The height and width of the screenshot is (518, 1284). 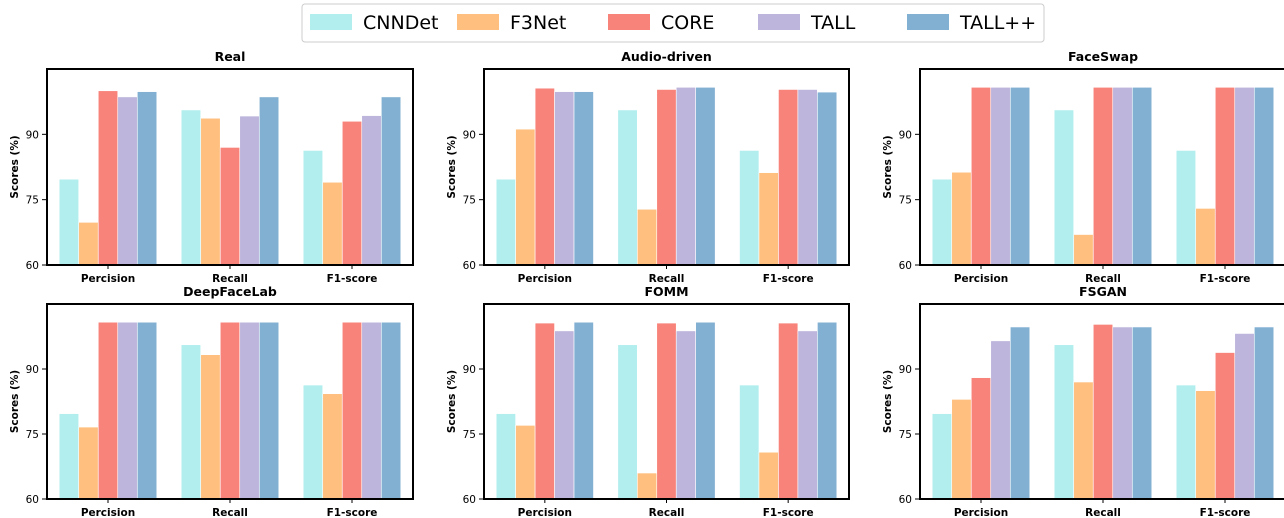 What do you see at coordinates (833, 23) in the screenshot?
I see `legend-label-tall: TALL` at bounding box center [833, 23].